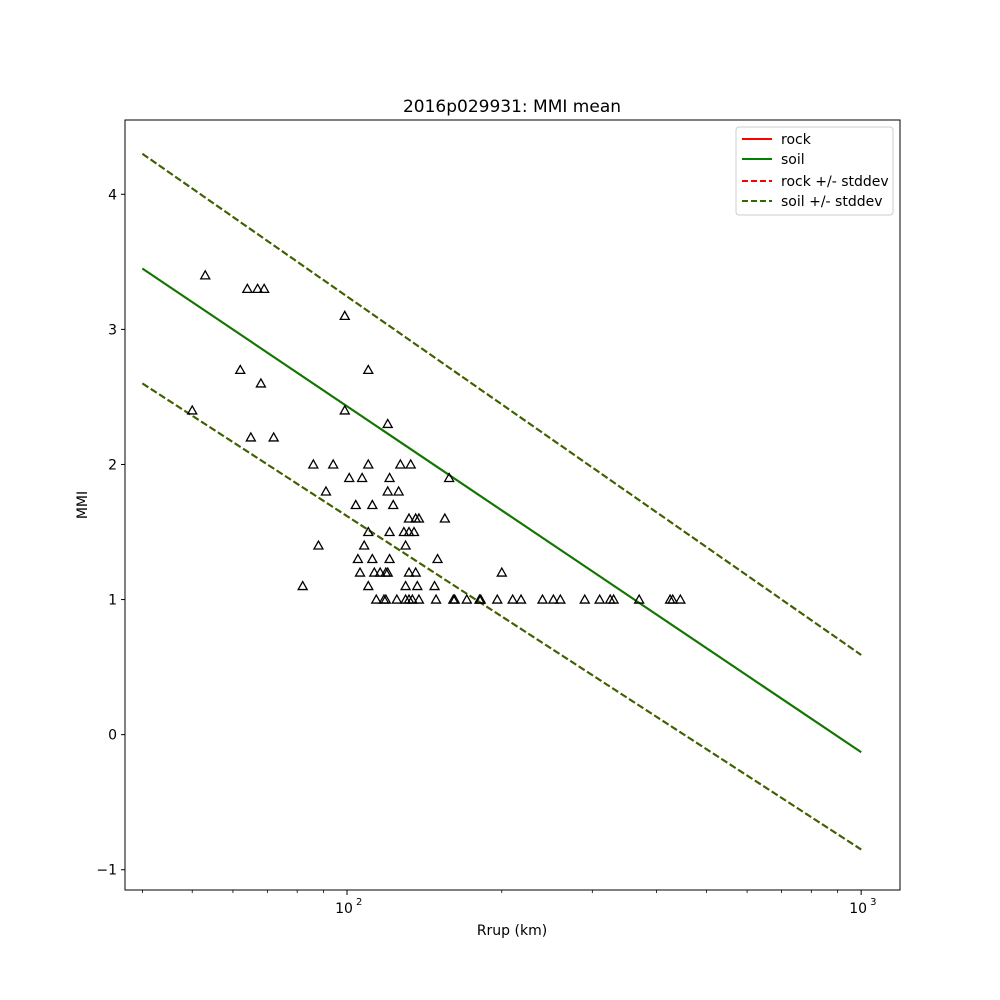 This screenshot has height=1000, width=1000. What do you see at coordinates (112, 736) in the screenshot?
I see `y-tick-label: 0` at bounding box center [112, 736].